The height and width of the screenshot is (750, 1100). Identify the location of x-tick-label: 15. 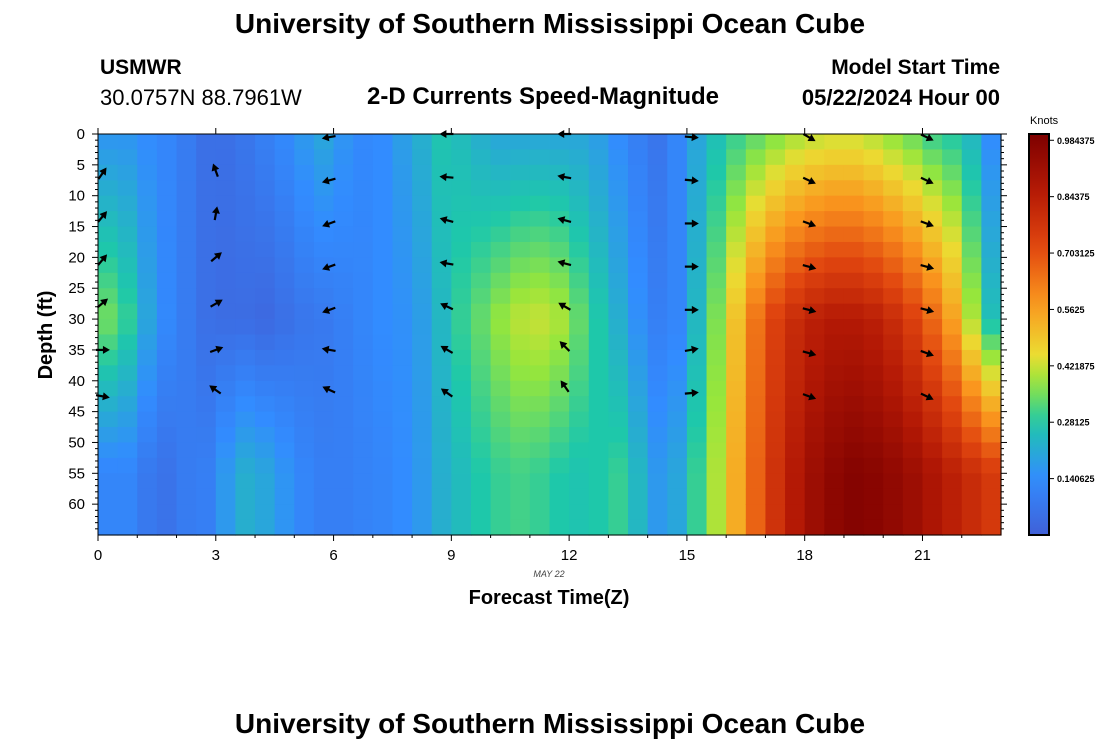
(687, 555).